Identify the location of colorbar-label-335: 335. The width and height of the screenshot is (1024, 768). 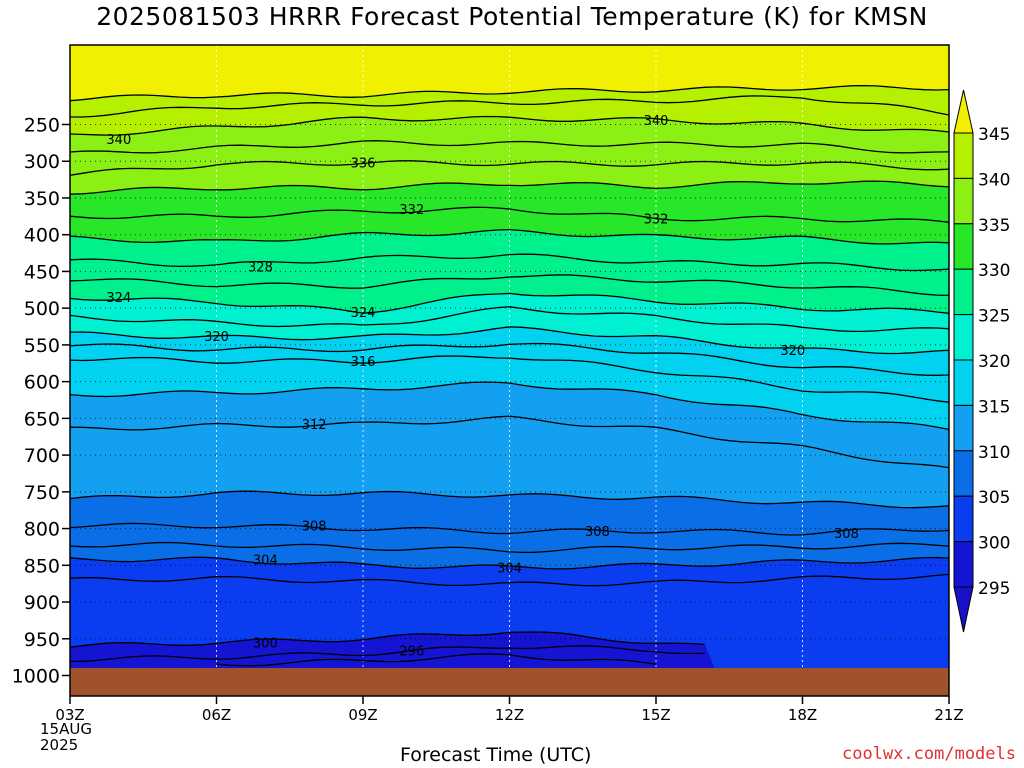
(994, 226).